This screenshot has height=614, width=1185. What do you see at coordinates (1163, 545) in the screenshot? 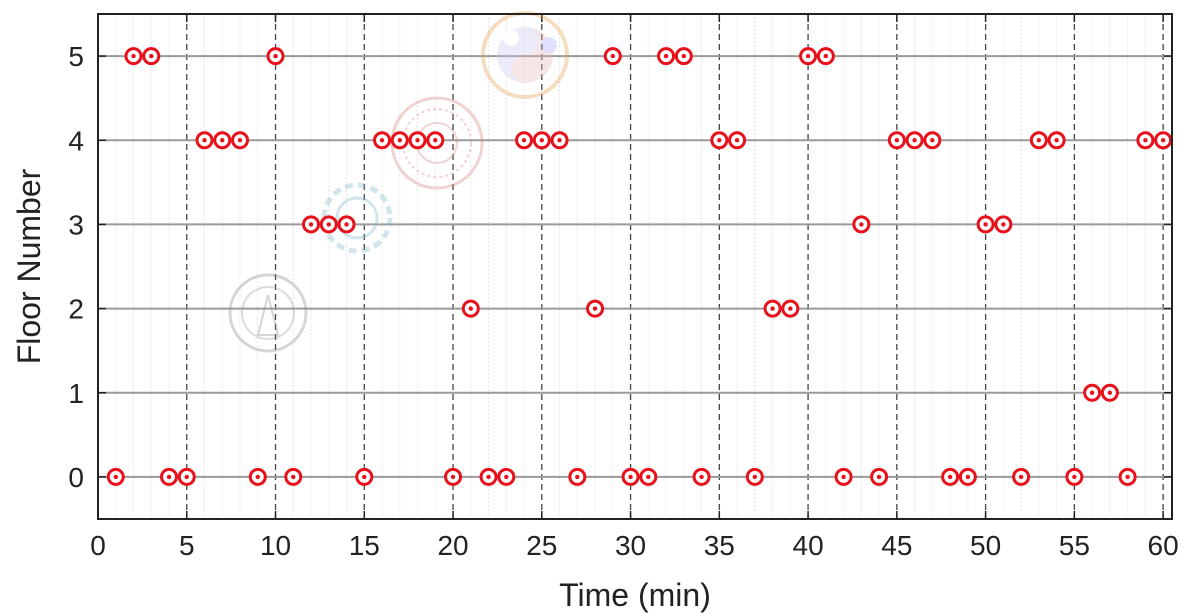
I see `x-tick-label: 60` at bounding box center [1163, 545].